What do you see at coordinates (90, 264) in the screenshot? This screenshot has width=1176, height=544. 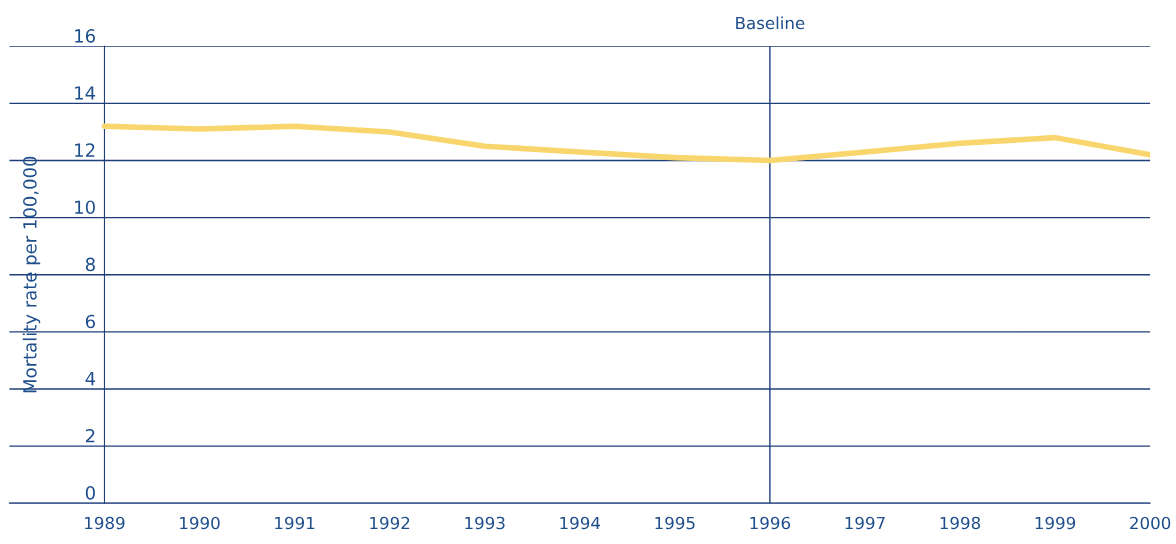 I see `y-tick-label: 8` at bounding box center [90, 264].